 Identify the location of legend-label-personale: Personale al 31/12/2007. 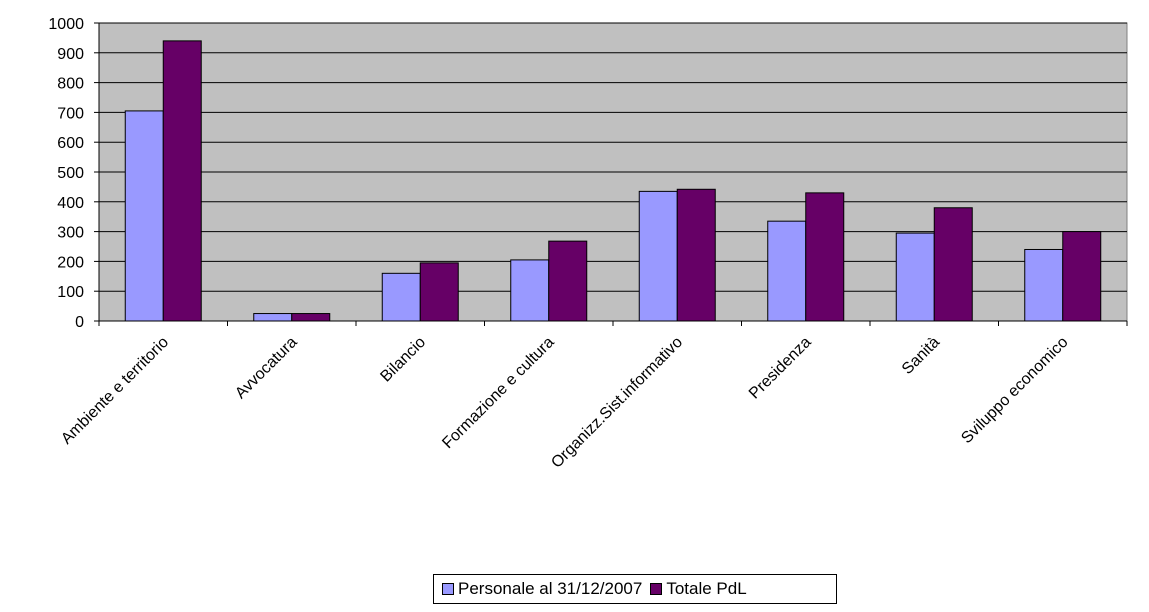
(550, 588).